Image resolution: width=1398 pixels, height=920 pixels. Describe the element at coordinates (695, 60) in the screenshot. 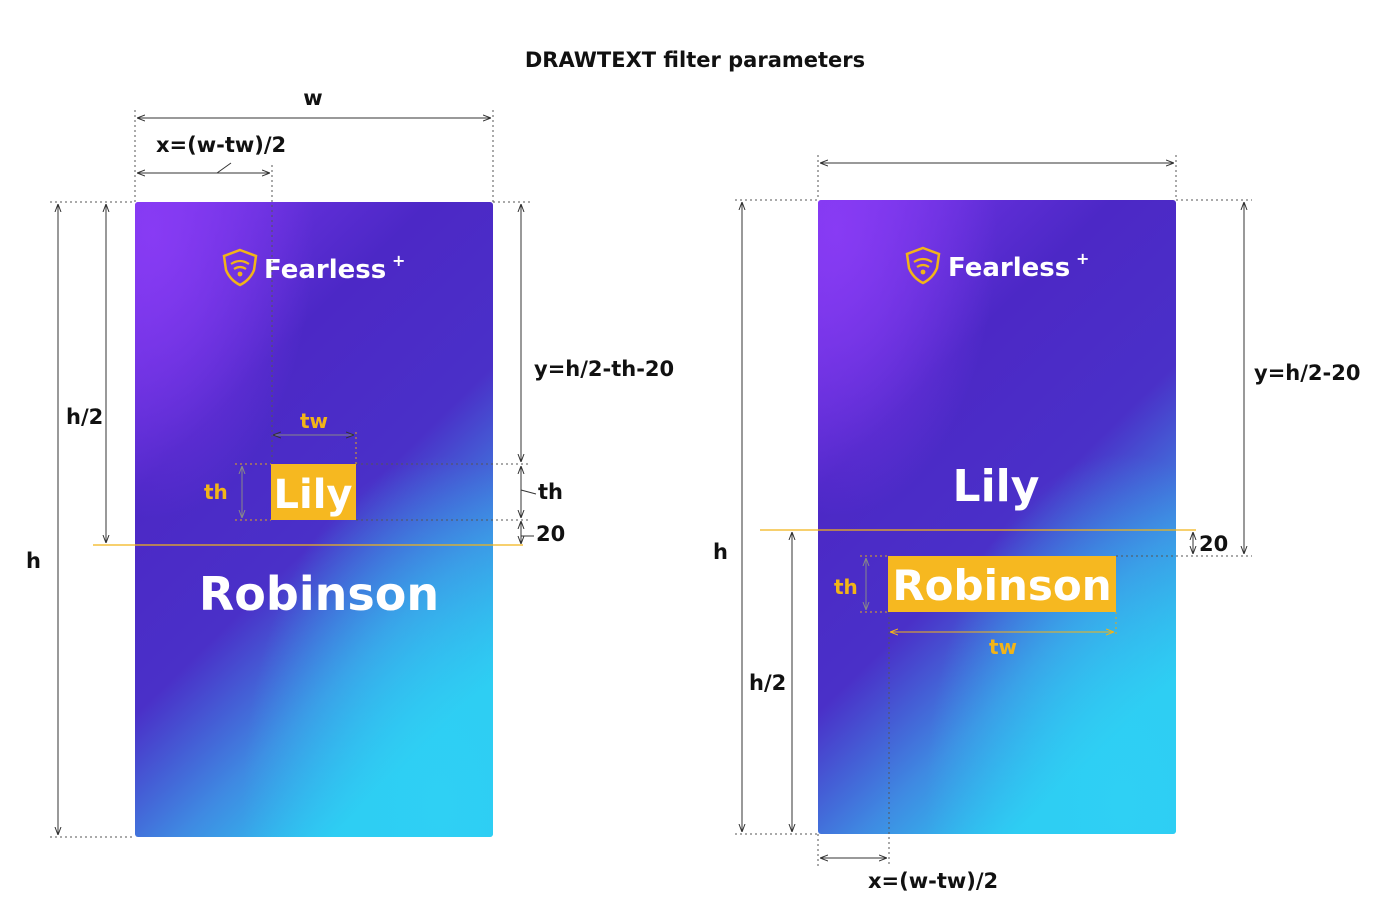

I see `diagram-title: DRAWTEXT filter parameters` at that location.